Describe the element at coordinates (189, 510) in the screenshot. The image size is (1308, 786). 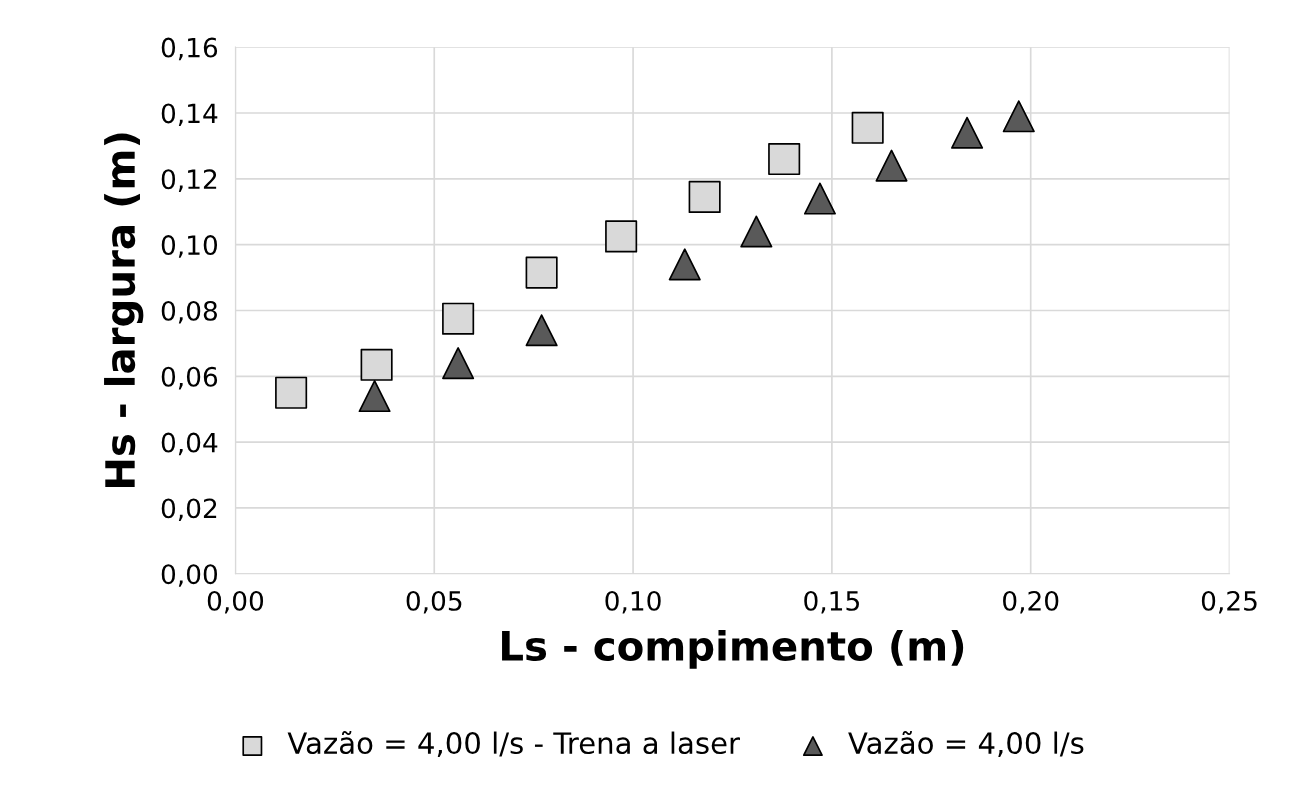
I see `y-tick-label: 0,02` at that location.